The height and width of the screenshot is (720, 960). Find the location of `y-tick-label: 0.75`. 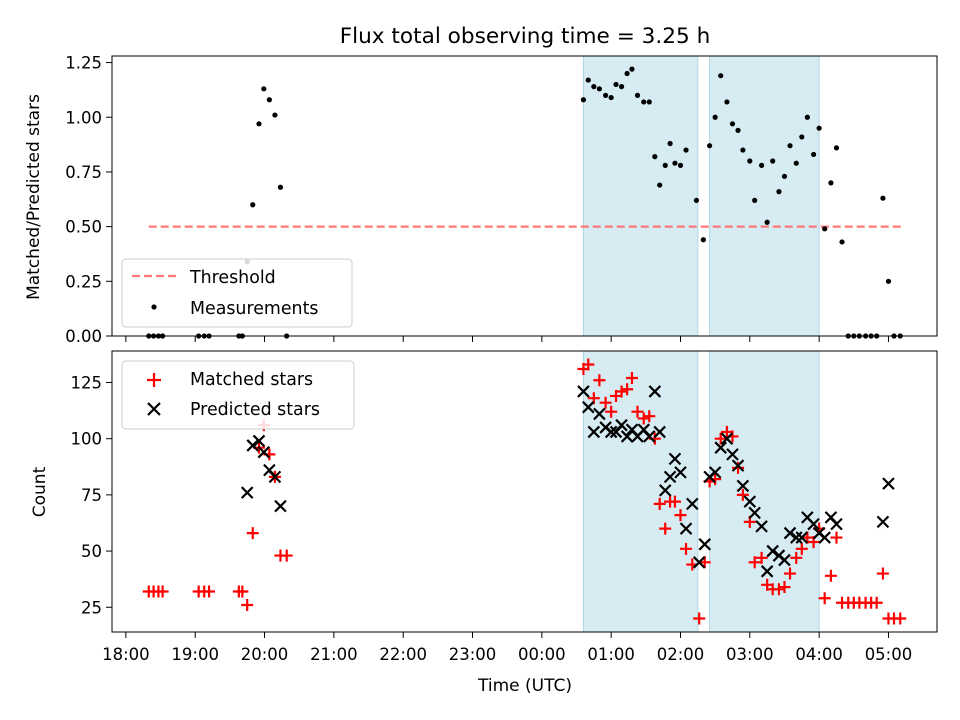

y-tick-label: 0.75 is located at coordinates (83, 172).